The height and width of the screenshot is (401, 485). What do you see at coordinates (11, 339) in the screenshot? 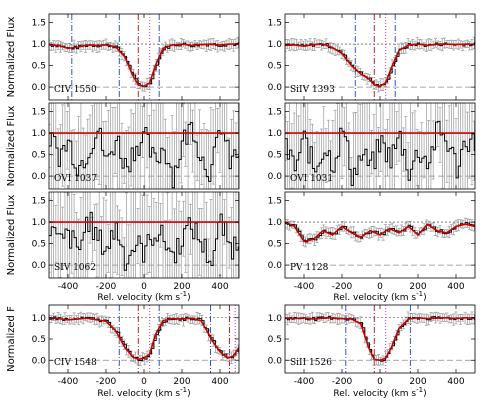
I see `y-axis-label: Normalized F` at bounding box center [11, 339].